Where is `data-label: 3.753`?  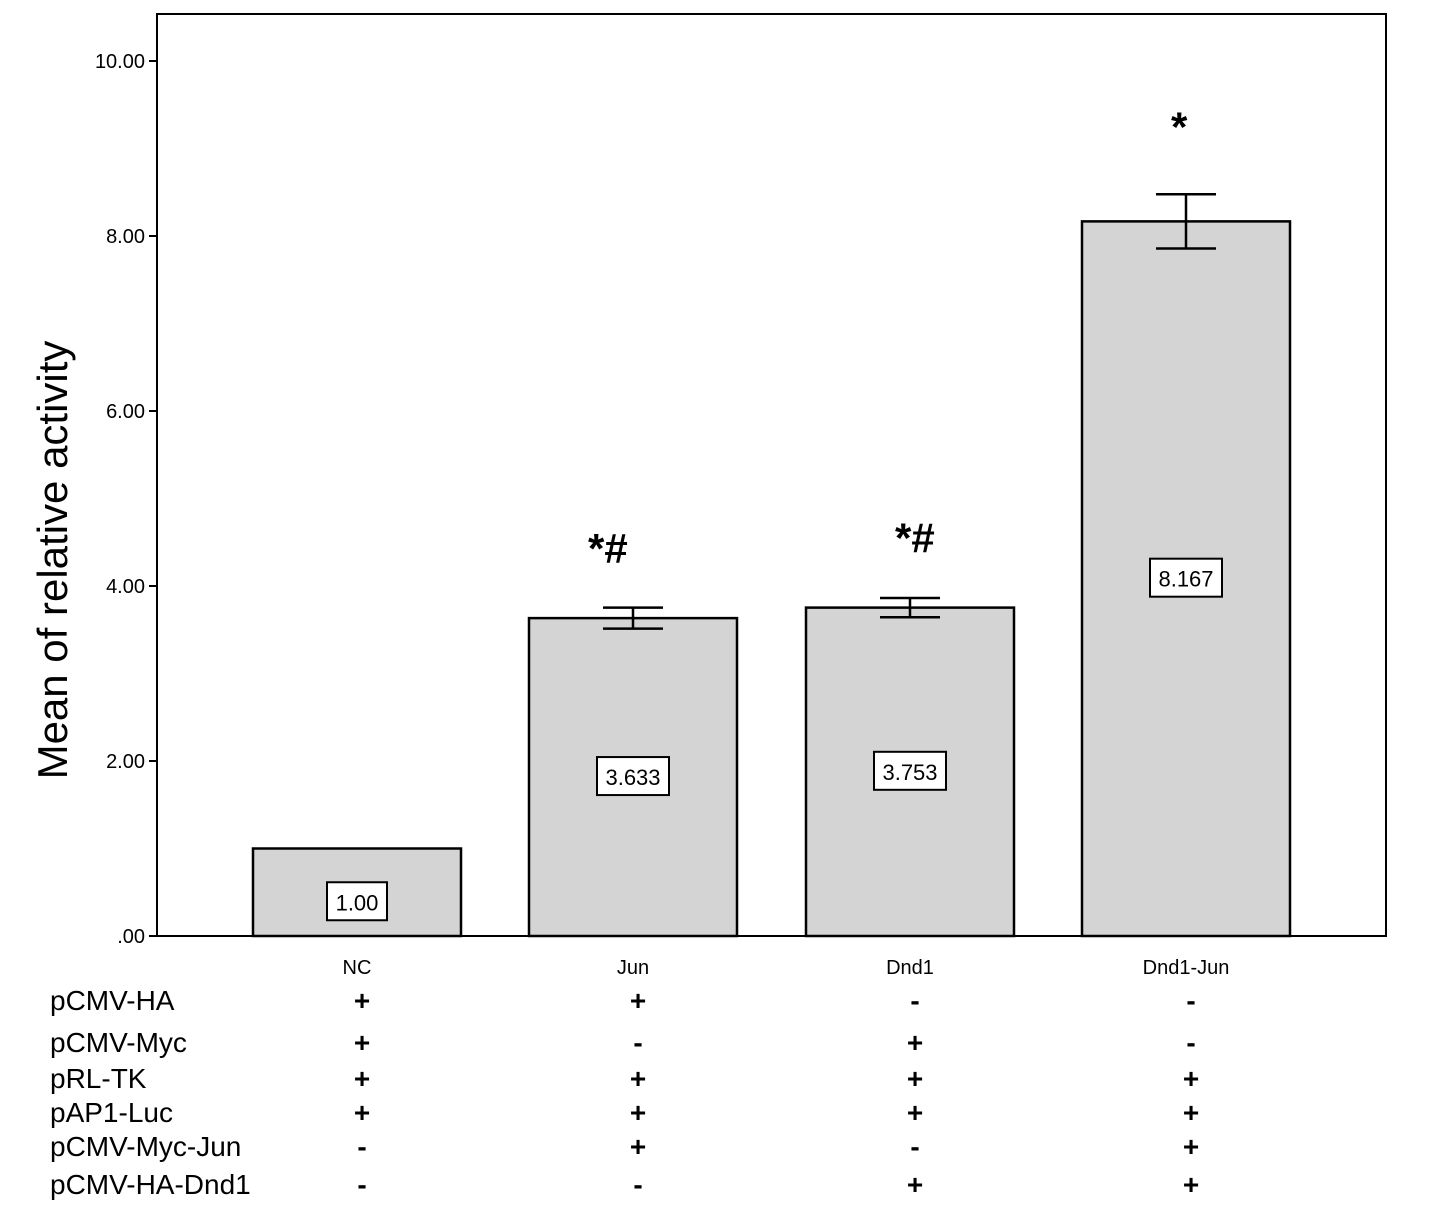
data-label: 3.753 is located at coordinates (909, 772).